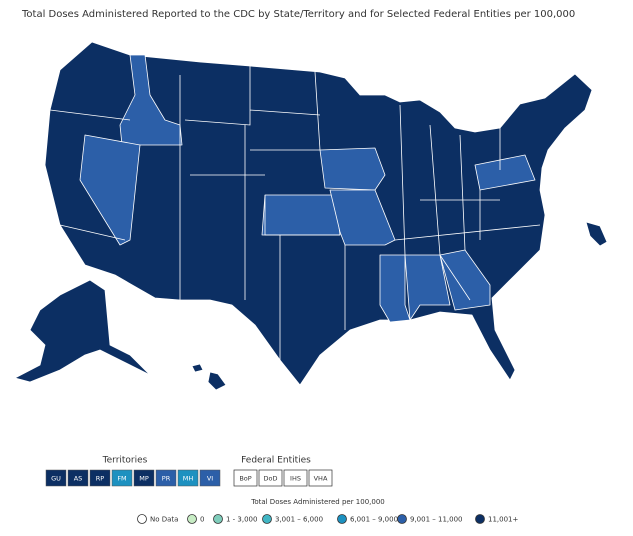 This screenshot has width=633, height=536. I want to click on territory-label: MP, so click(144, 479).